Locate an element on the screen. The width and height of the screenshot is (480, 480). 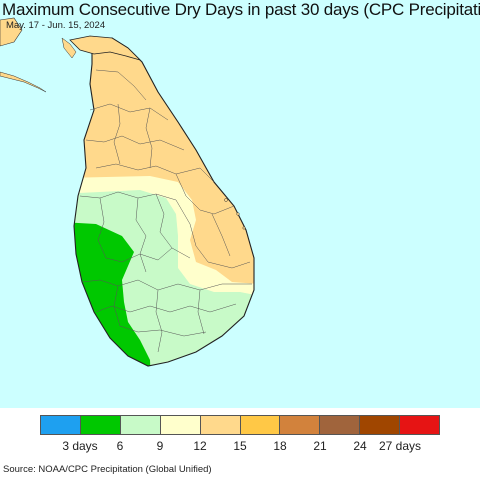
india-coastline is located at coordinates (11, 32).